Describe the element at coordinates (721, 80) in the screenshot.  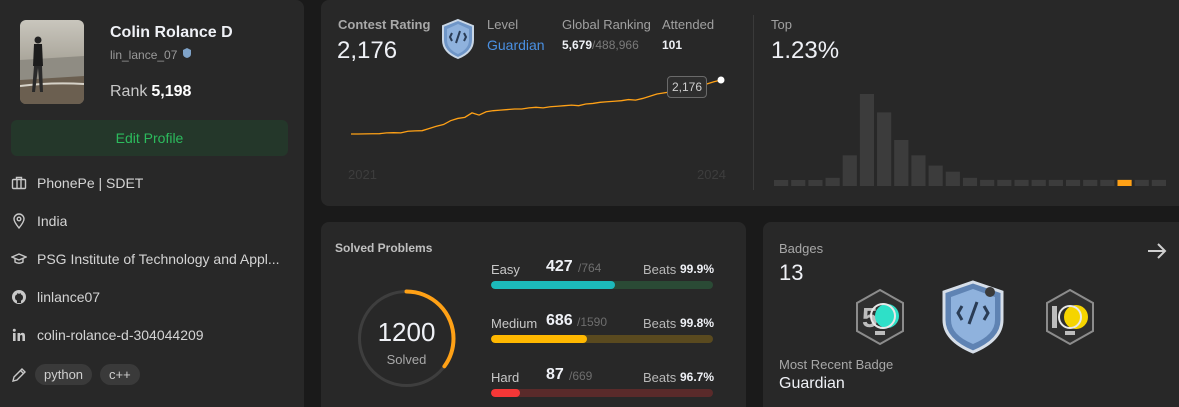
I see `rating-current-point` at that location.